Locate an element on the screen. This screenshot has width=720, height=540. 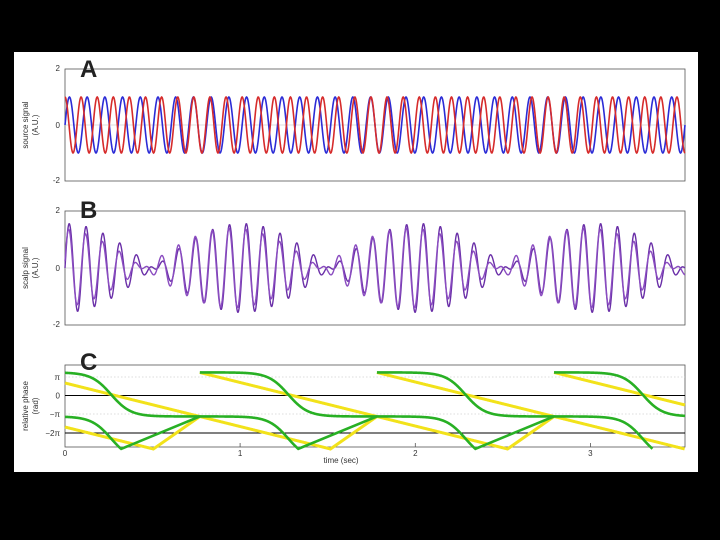
panel-c-ylabel-line2: (rad) is located at coordinates (35, 405).